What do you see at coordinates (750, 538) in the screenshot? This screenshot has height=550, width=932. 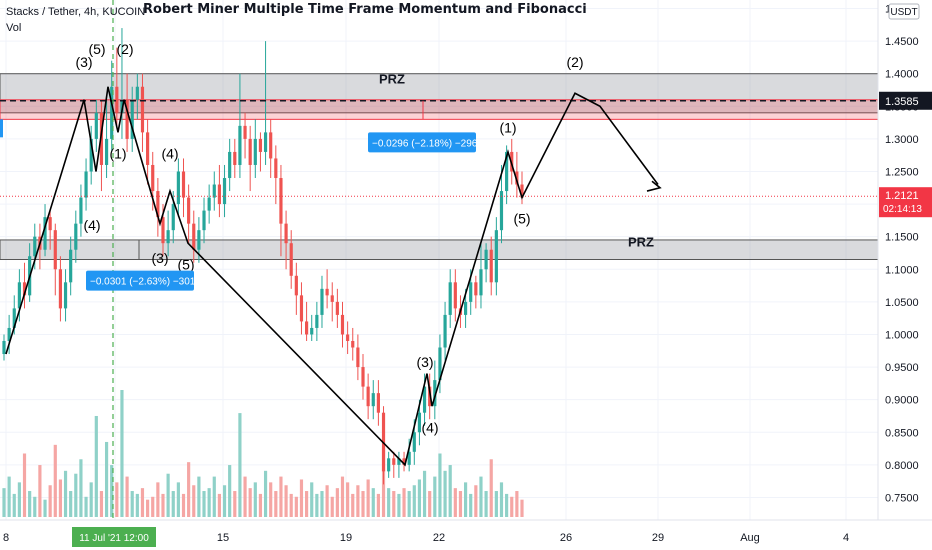 I see `x-tick-label: Aug` at bounding box center [750, 538].